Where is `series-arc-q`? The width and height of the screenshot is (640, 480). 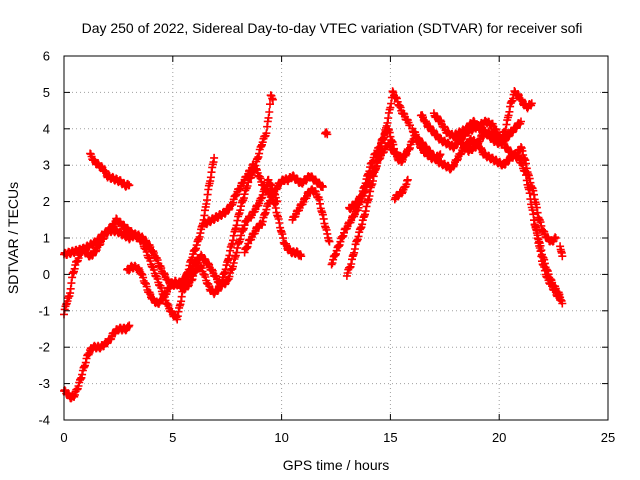 series-arc-q is located at coordinates (548, 262).